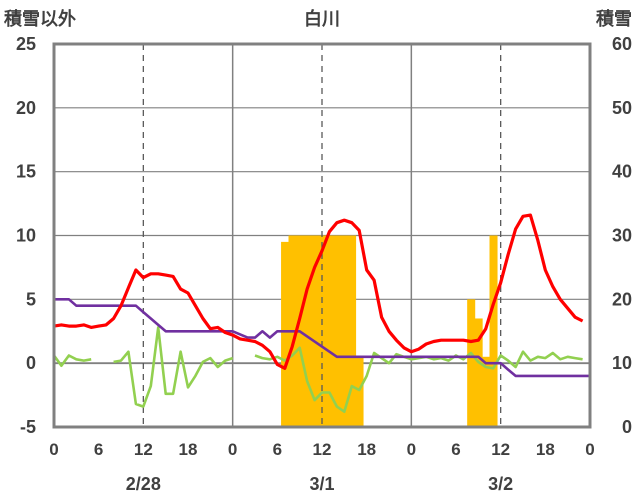  Describe the element at coordinates (622, 363) in the screenshot. I see `right-tick-label: 10` at that location.